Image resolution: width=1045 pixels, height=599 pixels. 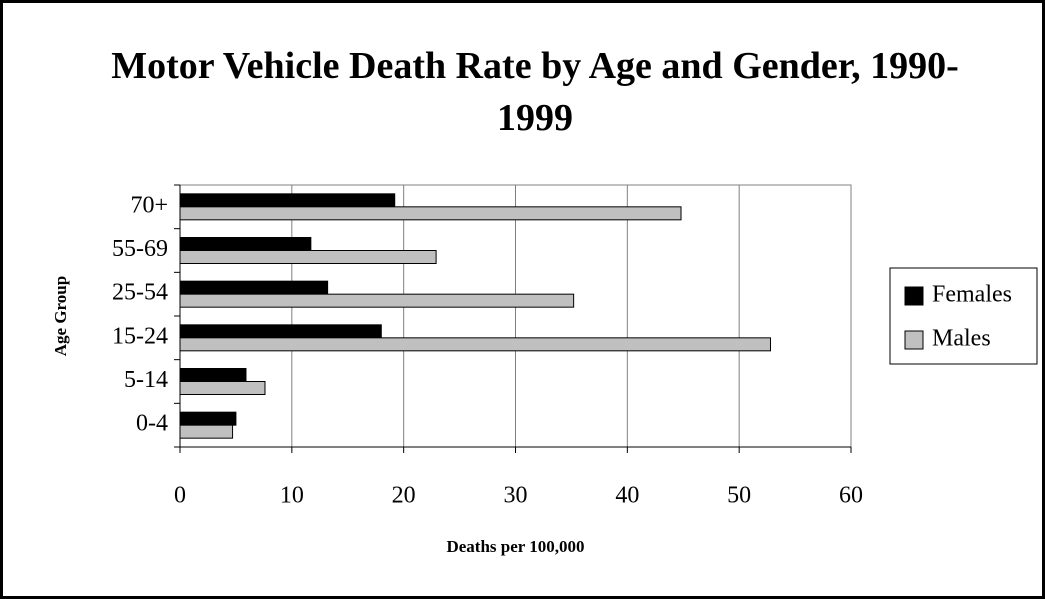 I want to click on x-tick-label: 0, so click(x=180, y=496).